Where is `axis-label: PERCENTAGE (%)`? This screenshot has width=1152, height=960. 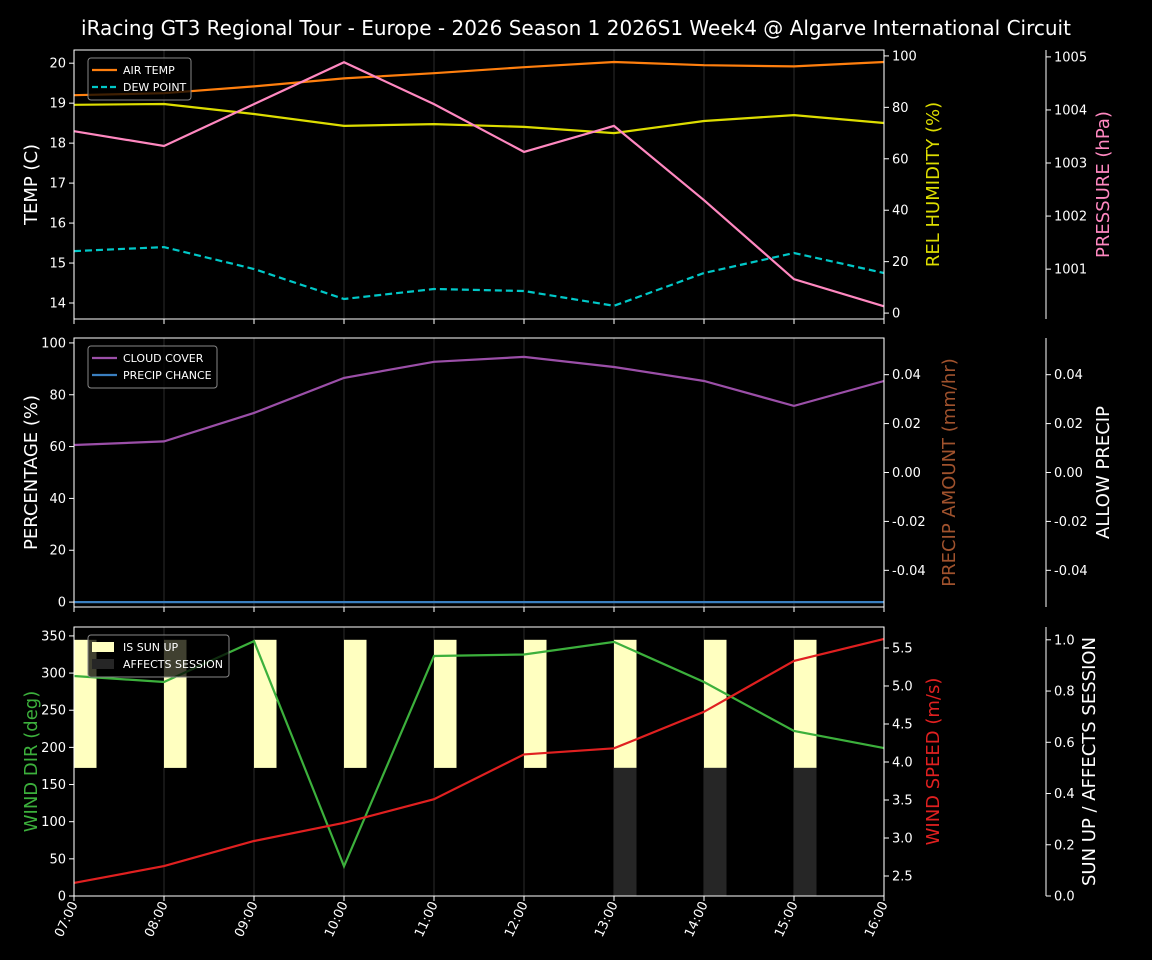
axis-label: PERCENTAGE (%) is located at coordinates (31, 472).